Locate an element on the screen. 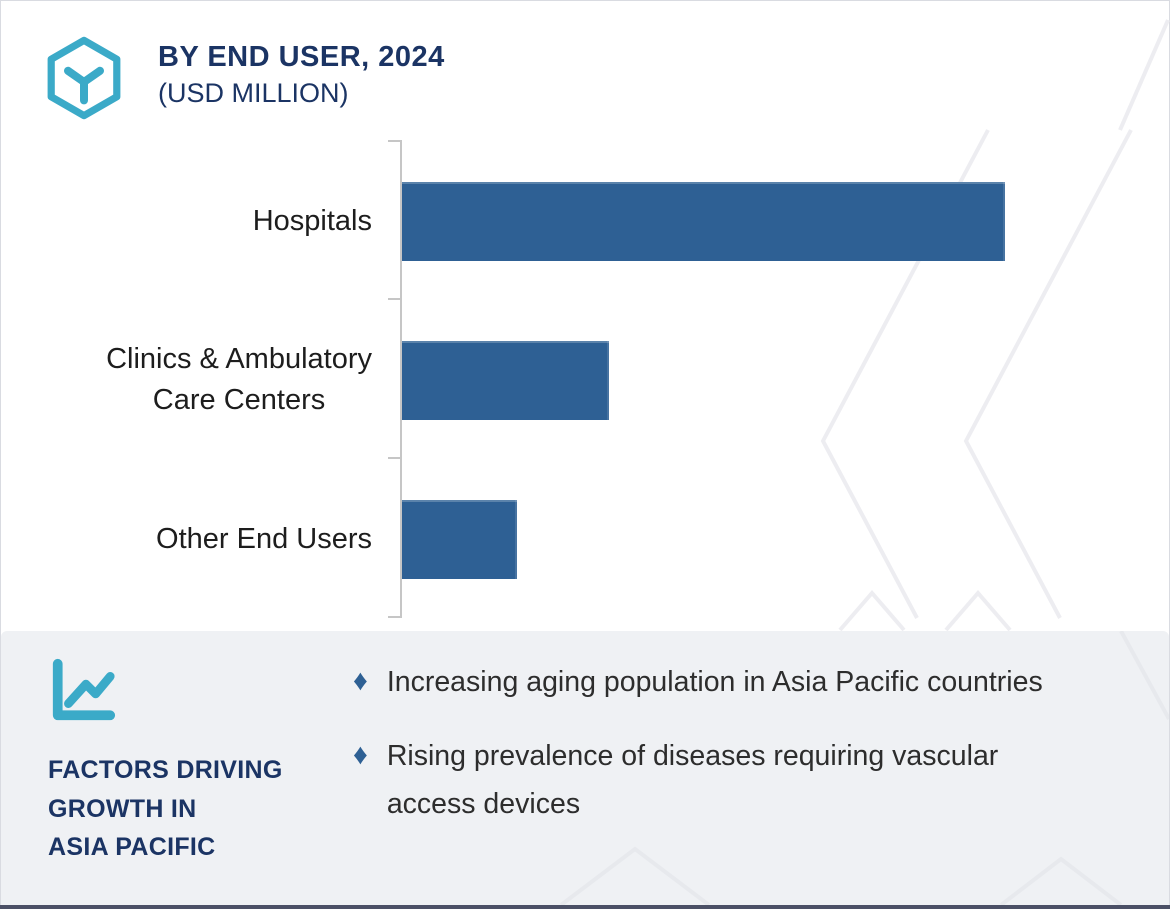 The width and height of the screenshot is (1170, 909). chart-subtitle: (USD MILLION) is located at coordinates (253, 92).